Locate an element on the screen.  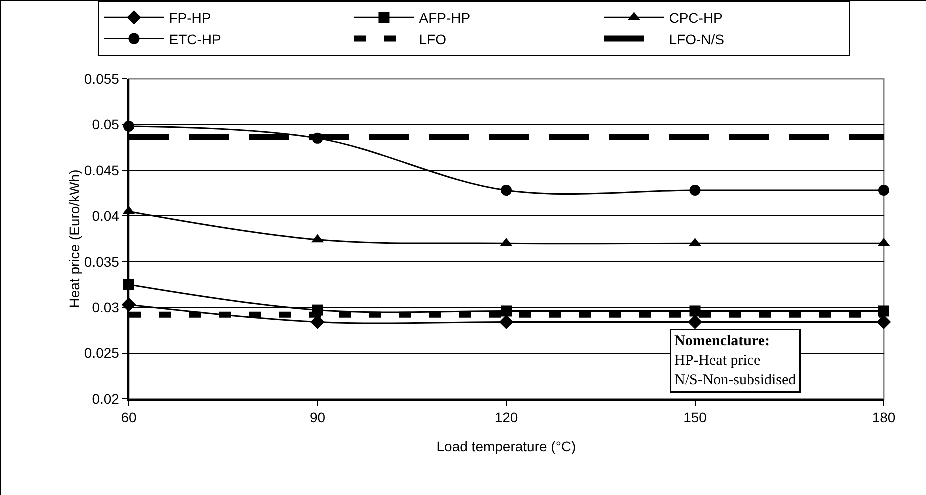
annotation: Nomenclature: is located at coordinates (722, 342).